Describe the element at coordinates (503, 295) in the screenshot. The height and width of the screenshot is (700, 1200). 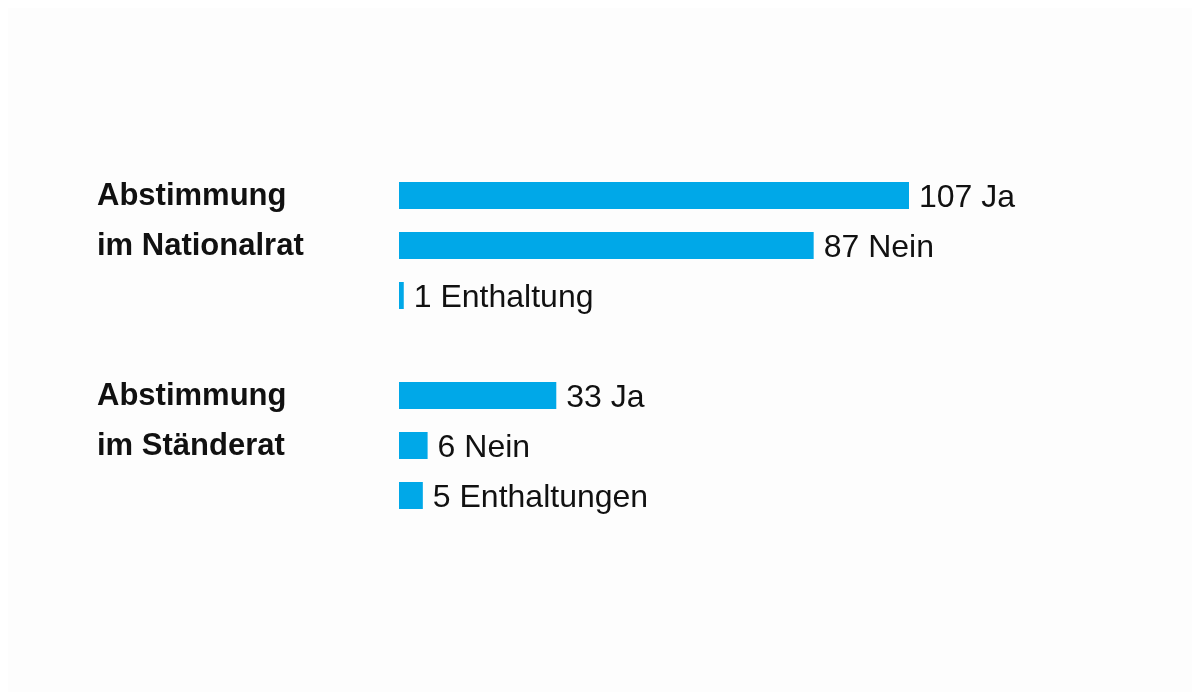
I see `data-label: 1 Enthaltung` at that location.